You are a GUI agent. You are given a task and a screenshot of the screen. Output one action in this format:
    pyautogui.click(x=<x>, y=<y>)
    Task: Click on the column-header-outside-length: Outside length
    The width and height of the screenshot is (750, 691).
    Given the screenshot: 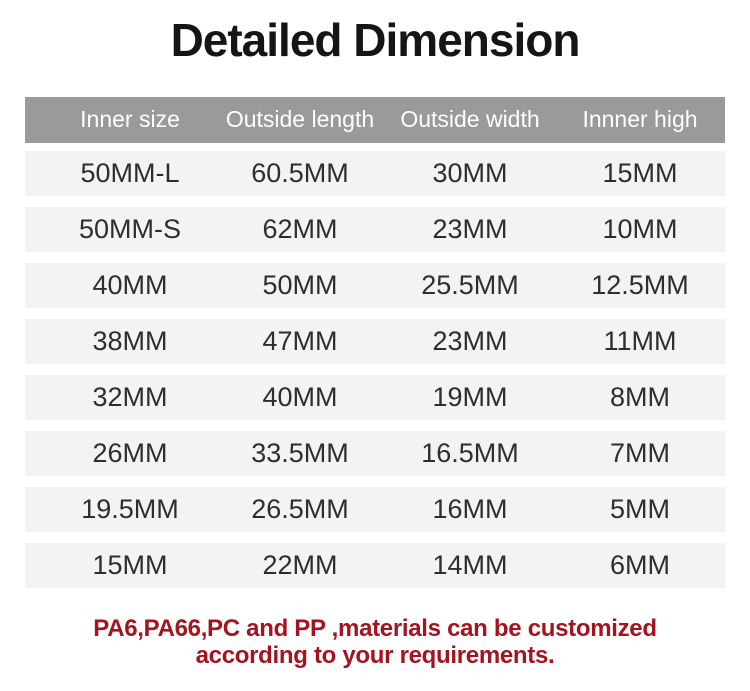 What is the action you would take?
    pyautogui.click(x=300, y=119)
    